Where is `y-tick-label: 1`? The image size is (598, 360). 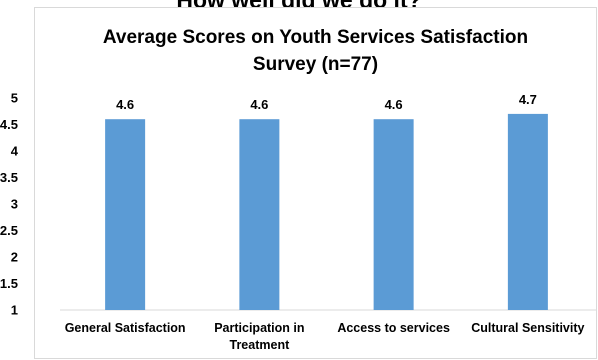 y-tick-label: 1 is located at coordinates (14, 310).